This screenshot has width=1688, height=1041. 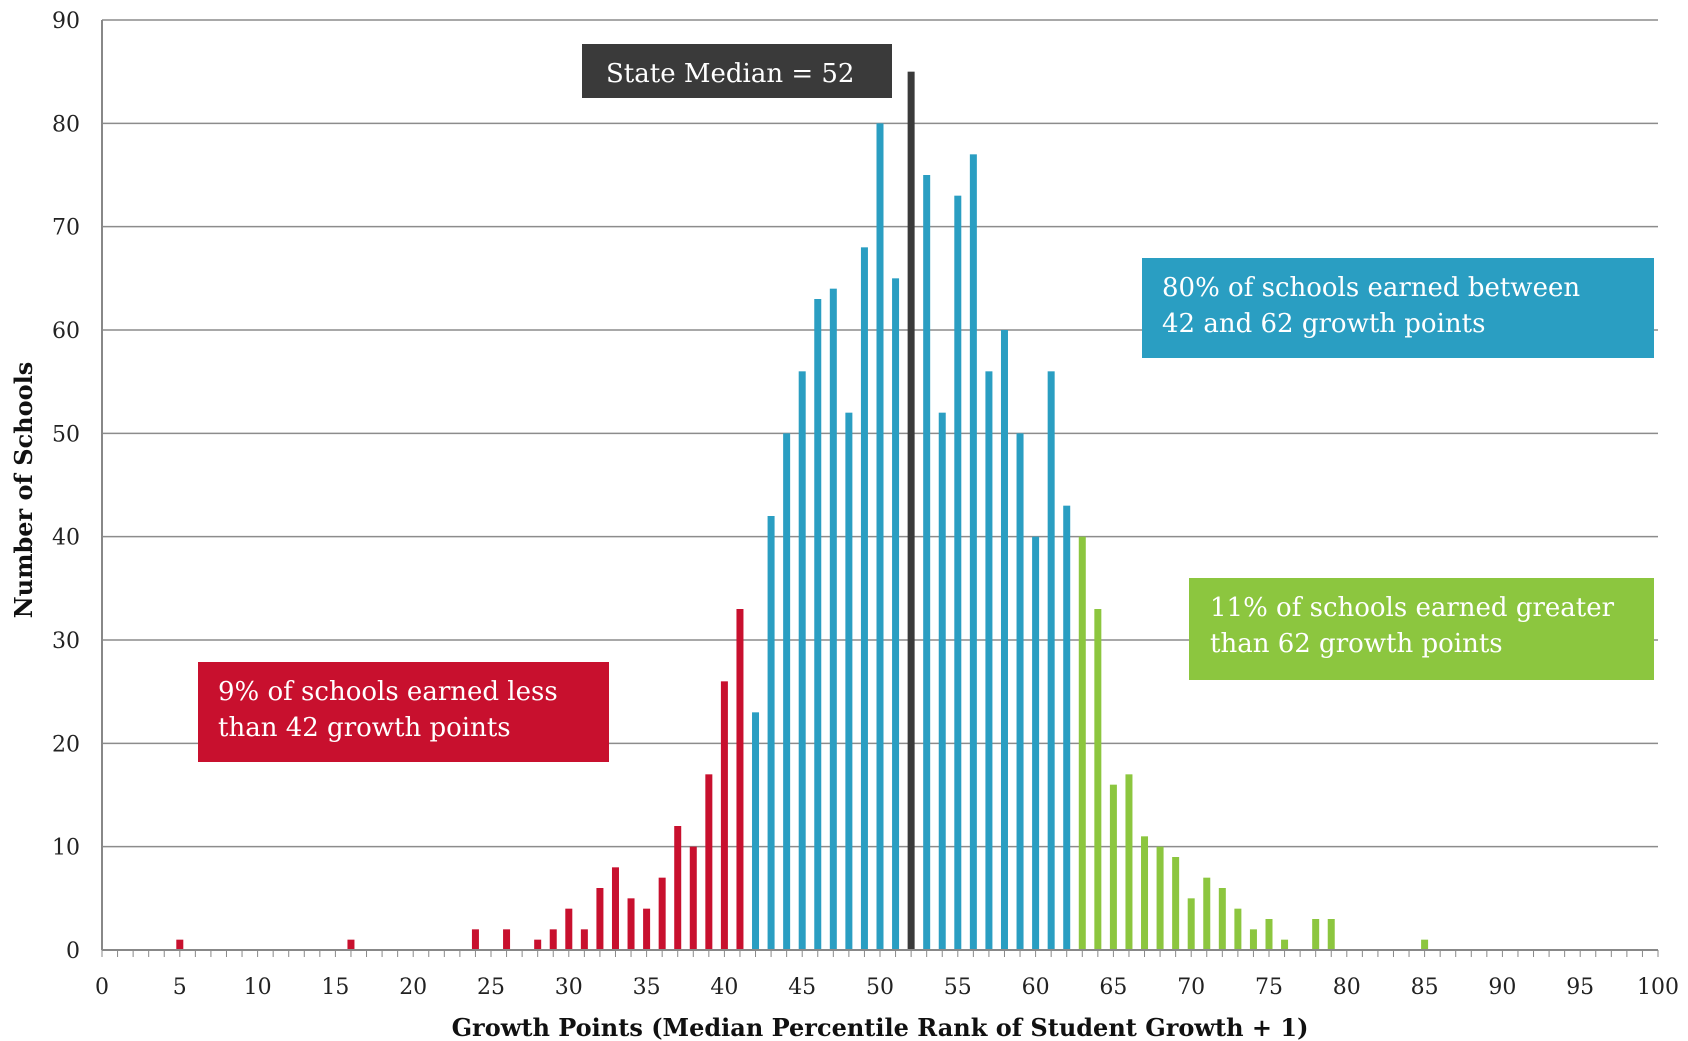 I want to click on x-tick-label: 10, so click(x=258, y=987).